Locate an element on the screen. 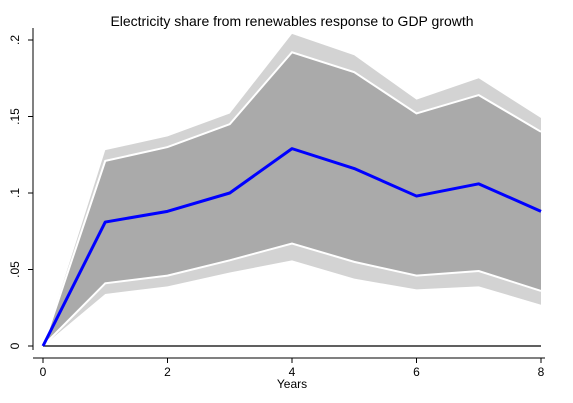 The image size is (573, 403). x-tick-label: 2 is located at coordinates (167, 372).